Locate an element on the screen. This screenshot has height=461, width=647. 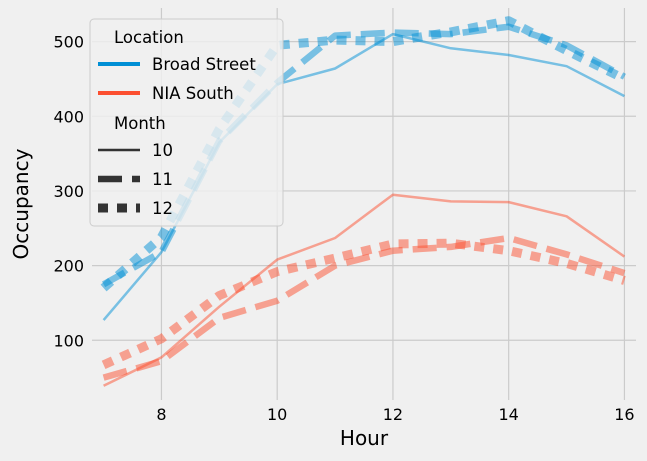
y-tick-label-500: 500 is located at coordinates (68, 42).